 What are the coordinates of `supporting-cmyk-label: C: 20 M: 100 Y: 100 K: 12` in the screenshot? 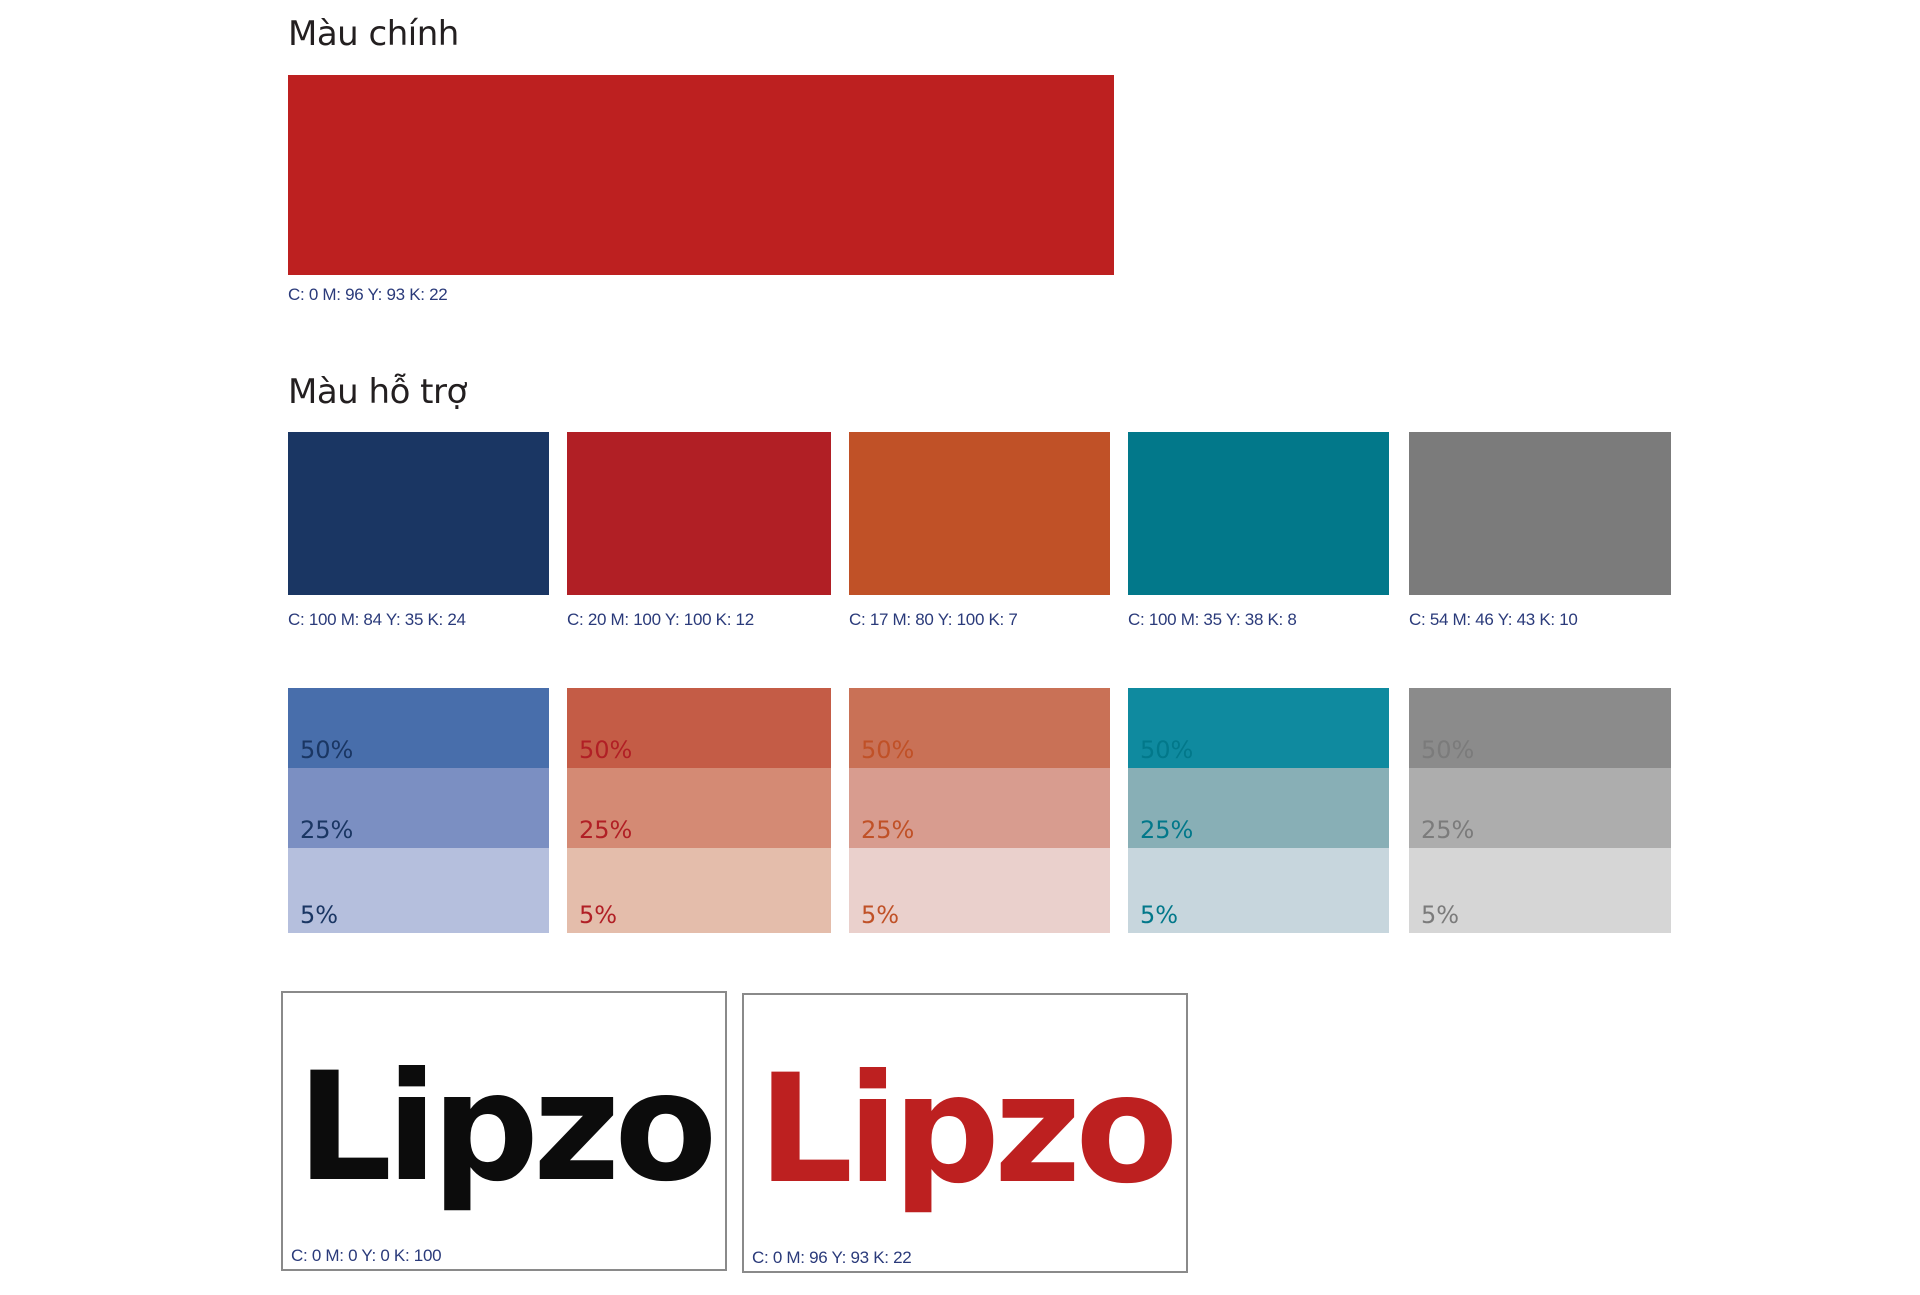 It's located at (660, 619).